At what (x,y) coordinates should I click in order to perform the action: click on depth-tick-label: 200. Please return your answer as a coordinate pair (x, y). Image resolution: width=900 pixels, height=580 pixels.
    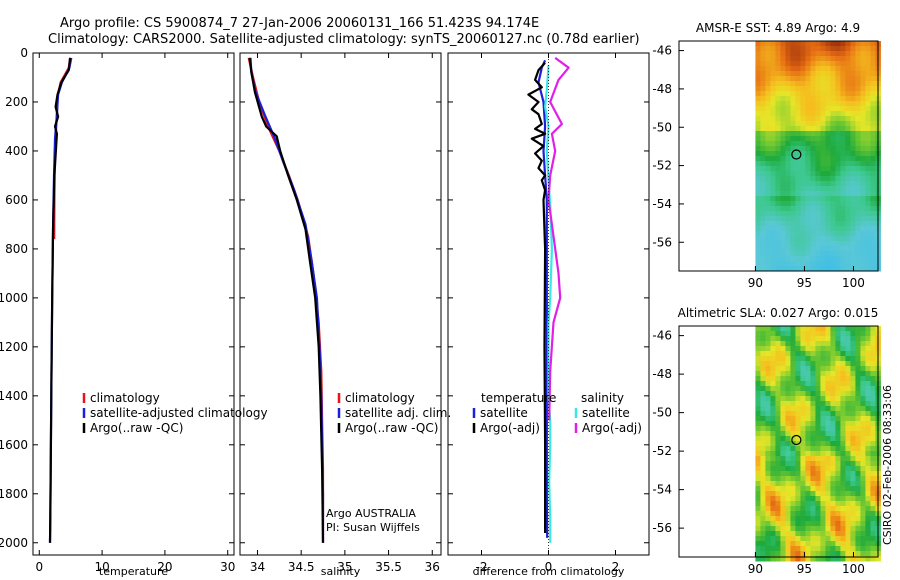
    Looking at the image, I should click on (16, 102).